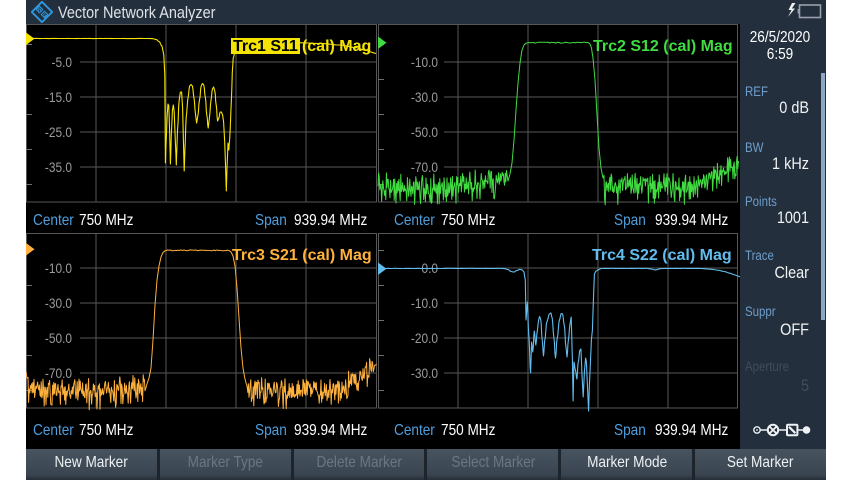 This screenshot has height=480, width=853. I want to click on svg-text: R, so click(40, 10).